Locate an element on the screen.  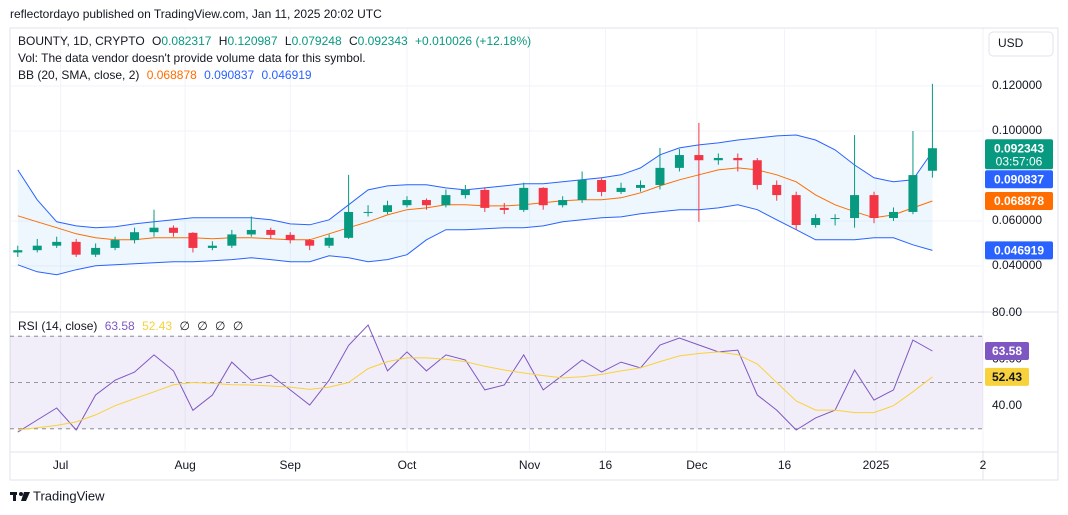
open-value: 0.082317 is located at coordinates (186, 41).